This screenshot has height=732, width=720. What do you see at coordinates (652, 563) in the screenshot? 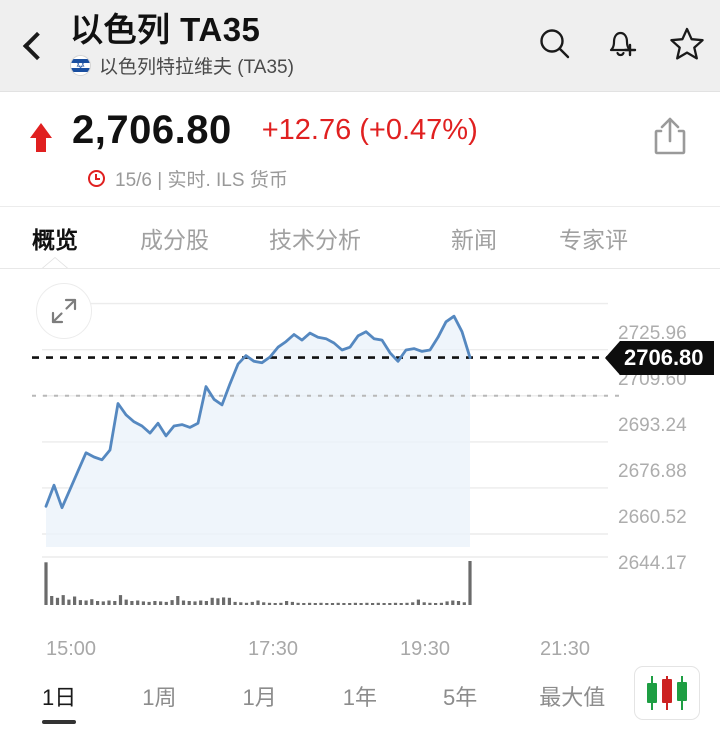
I see `y-axis-label: 2644.17` at bounding box center [652, 563].